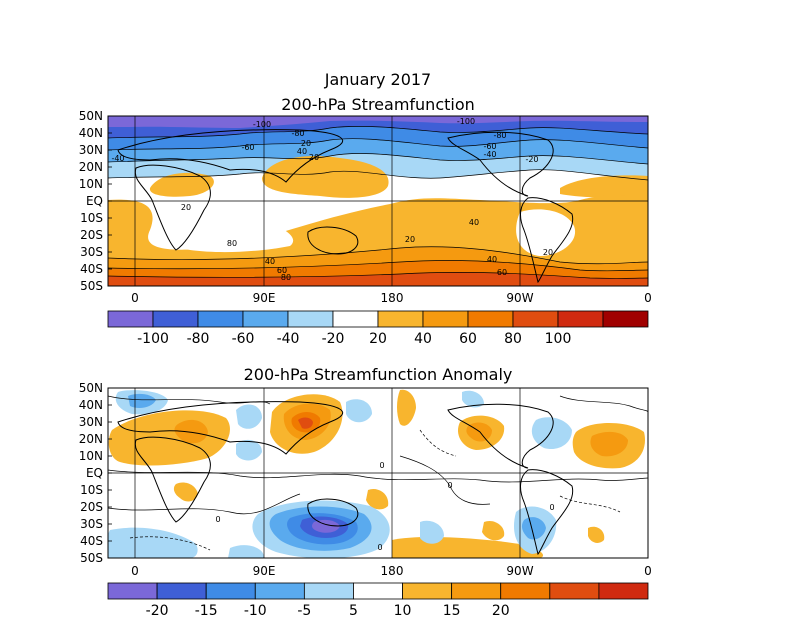  What do you see at coordinates (551, 433) in the screenshot?
I see `anom-neg-atlantic` at bounding box center [551, 433].